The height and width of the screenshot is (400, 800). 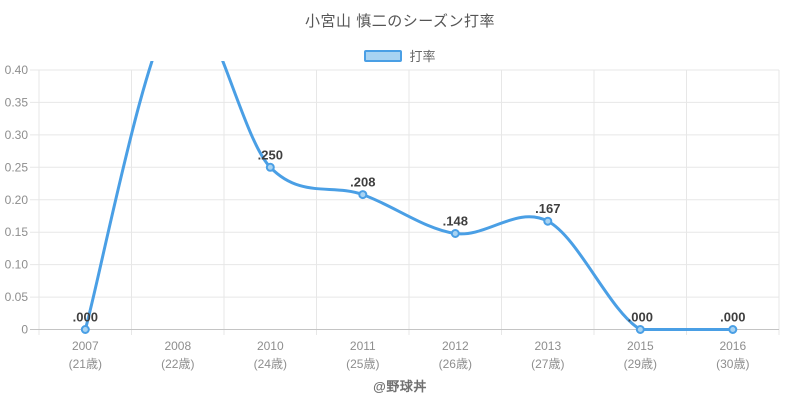 What do you see at coordinates (455, 364) in the screenshot?
I see `x-tick-age: (26歳)` at bounding box center [455, 364].